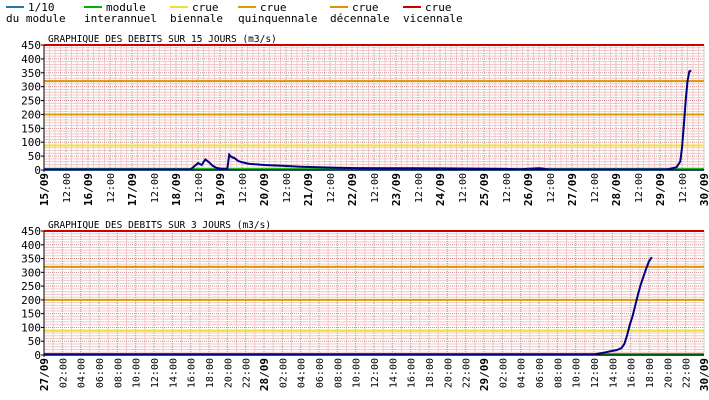 The width and height of the screenshot is (709, 400). What do you see at coordinates (162, 39) in the screenshot?
I see `chart0-title: GRAPHIQUE DES DEBITS SUR 15 JOURS (m3/s)` at bounding box center [162, 39].